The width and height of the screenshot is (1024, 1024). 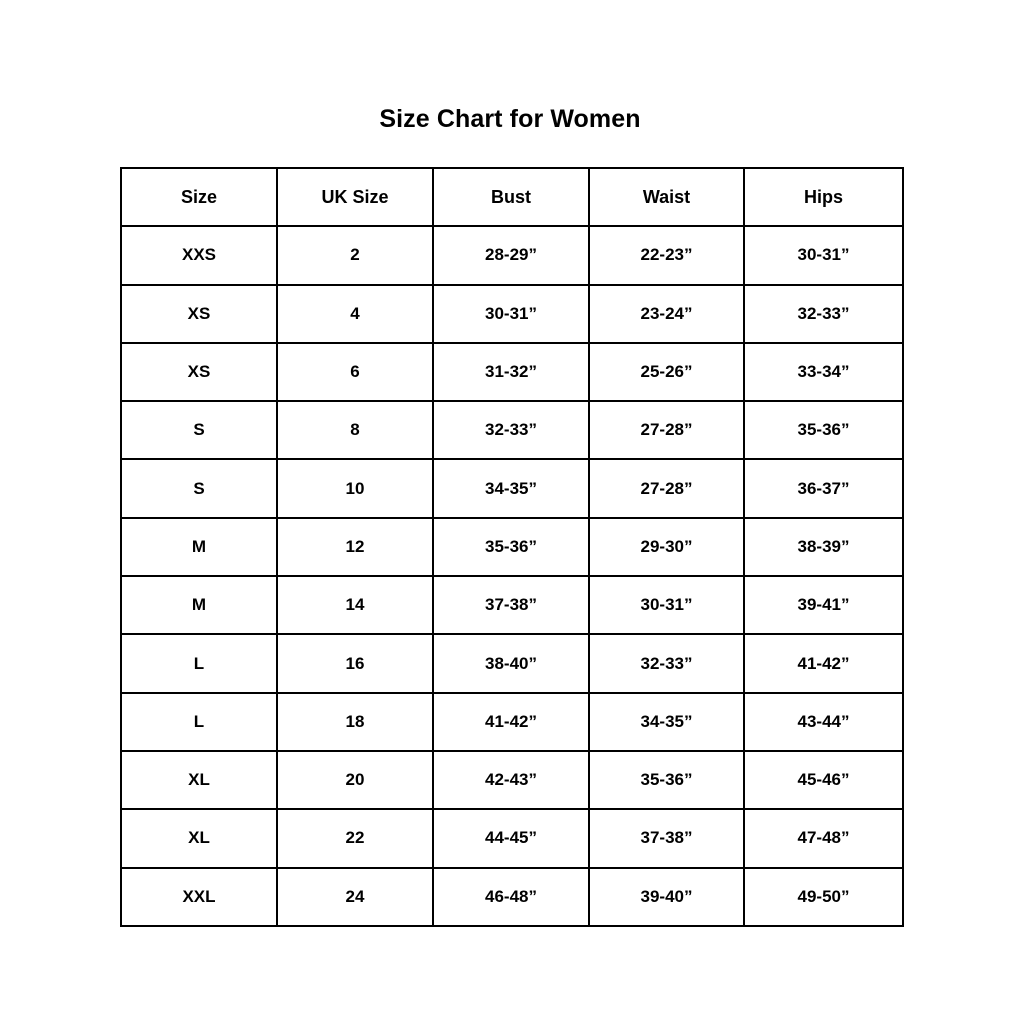 I want to click on cell-uk-size: 12, so click(x=355, y=547).